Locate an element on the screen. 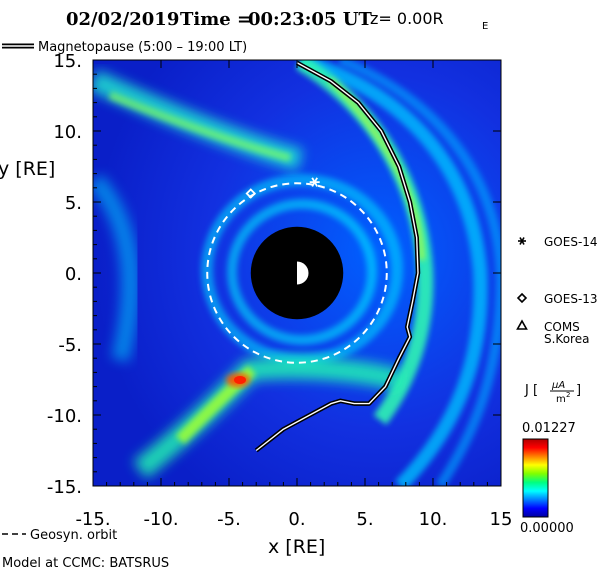 The image size is (616, 574). header-z-sub: E is located at coordinates (485, 26).